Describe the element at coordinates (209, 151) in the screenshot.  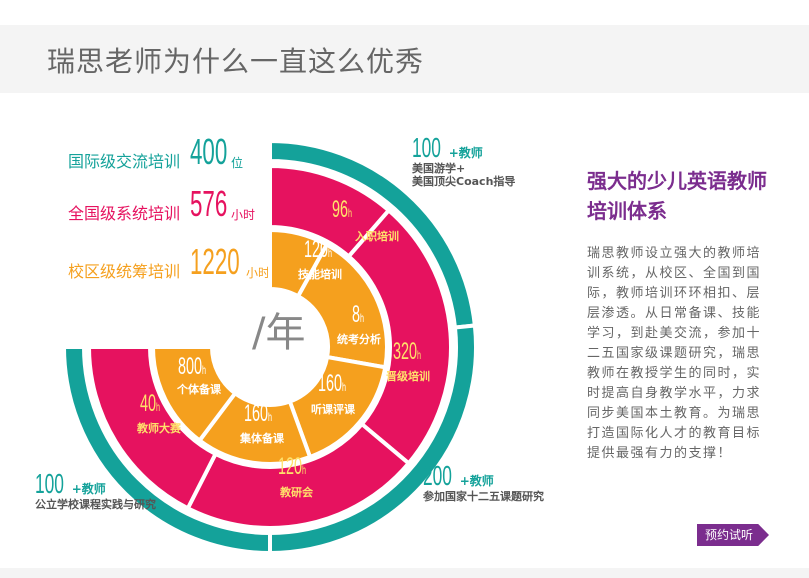
I see `legend-value: 400` at that location.